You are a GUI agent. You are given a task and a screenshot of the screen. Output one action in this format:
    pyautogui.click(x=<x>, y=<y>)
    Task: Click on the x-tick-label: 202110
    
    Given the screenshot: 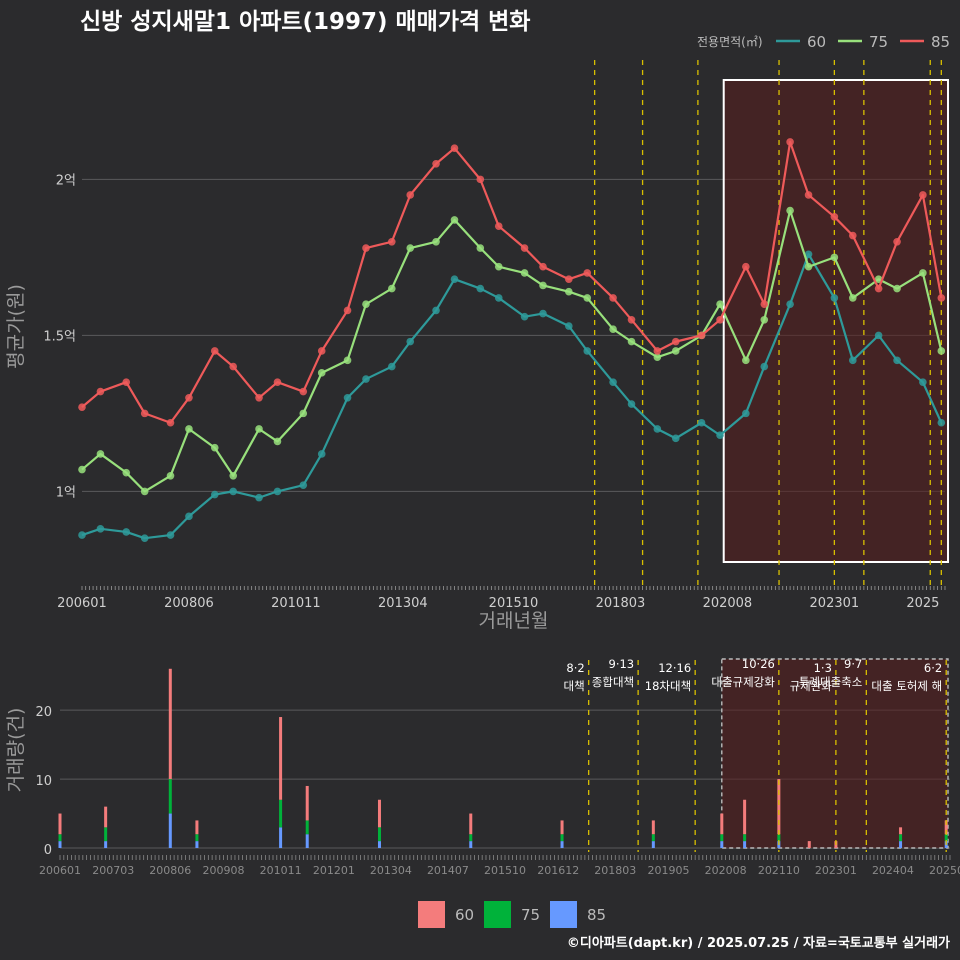 What is the action you would take?
    pyautogui.click(x=779, y=870)
    